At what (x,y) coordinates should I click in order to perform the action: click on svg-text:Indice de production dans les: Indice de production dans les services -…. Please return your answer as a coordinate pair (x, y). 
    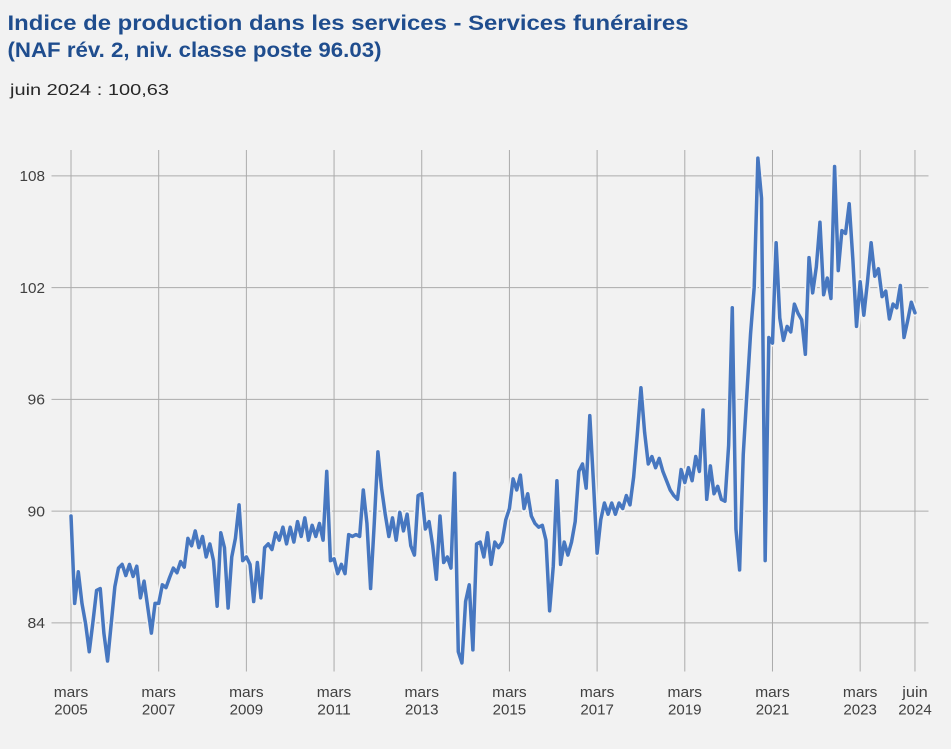
    Looking at the image, I should click on (348, 23).